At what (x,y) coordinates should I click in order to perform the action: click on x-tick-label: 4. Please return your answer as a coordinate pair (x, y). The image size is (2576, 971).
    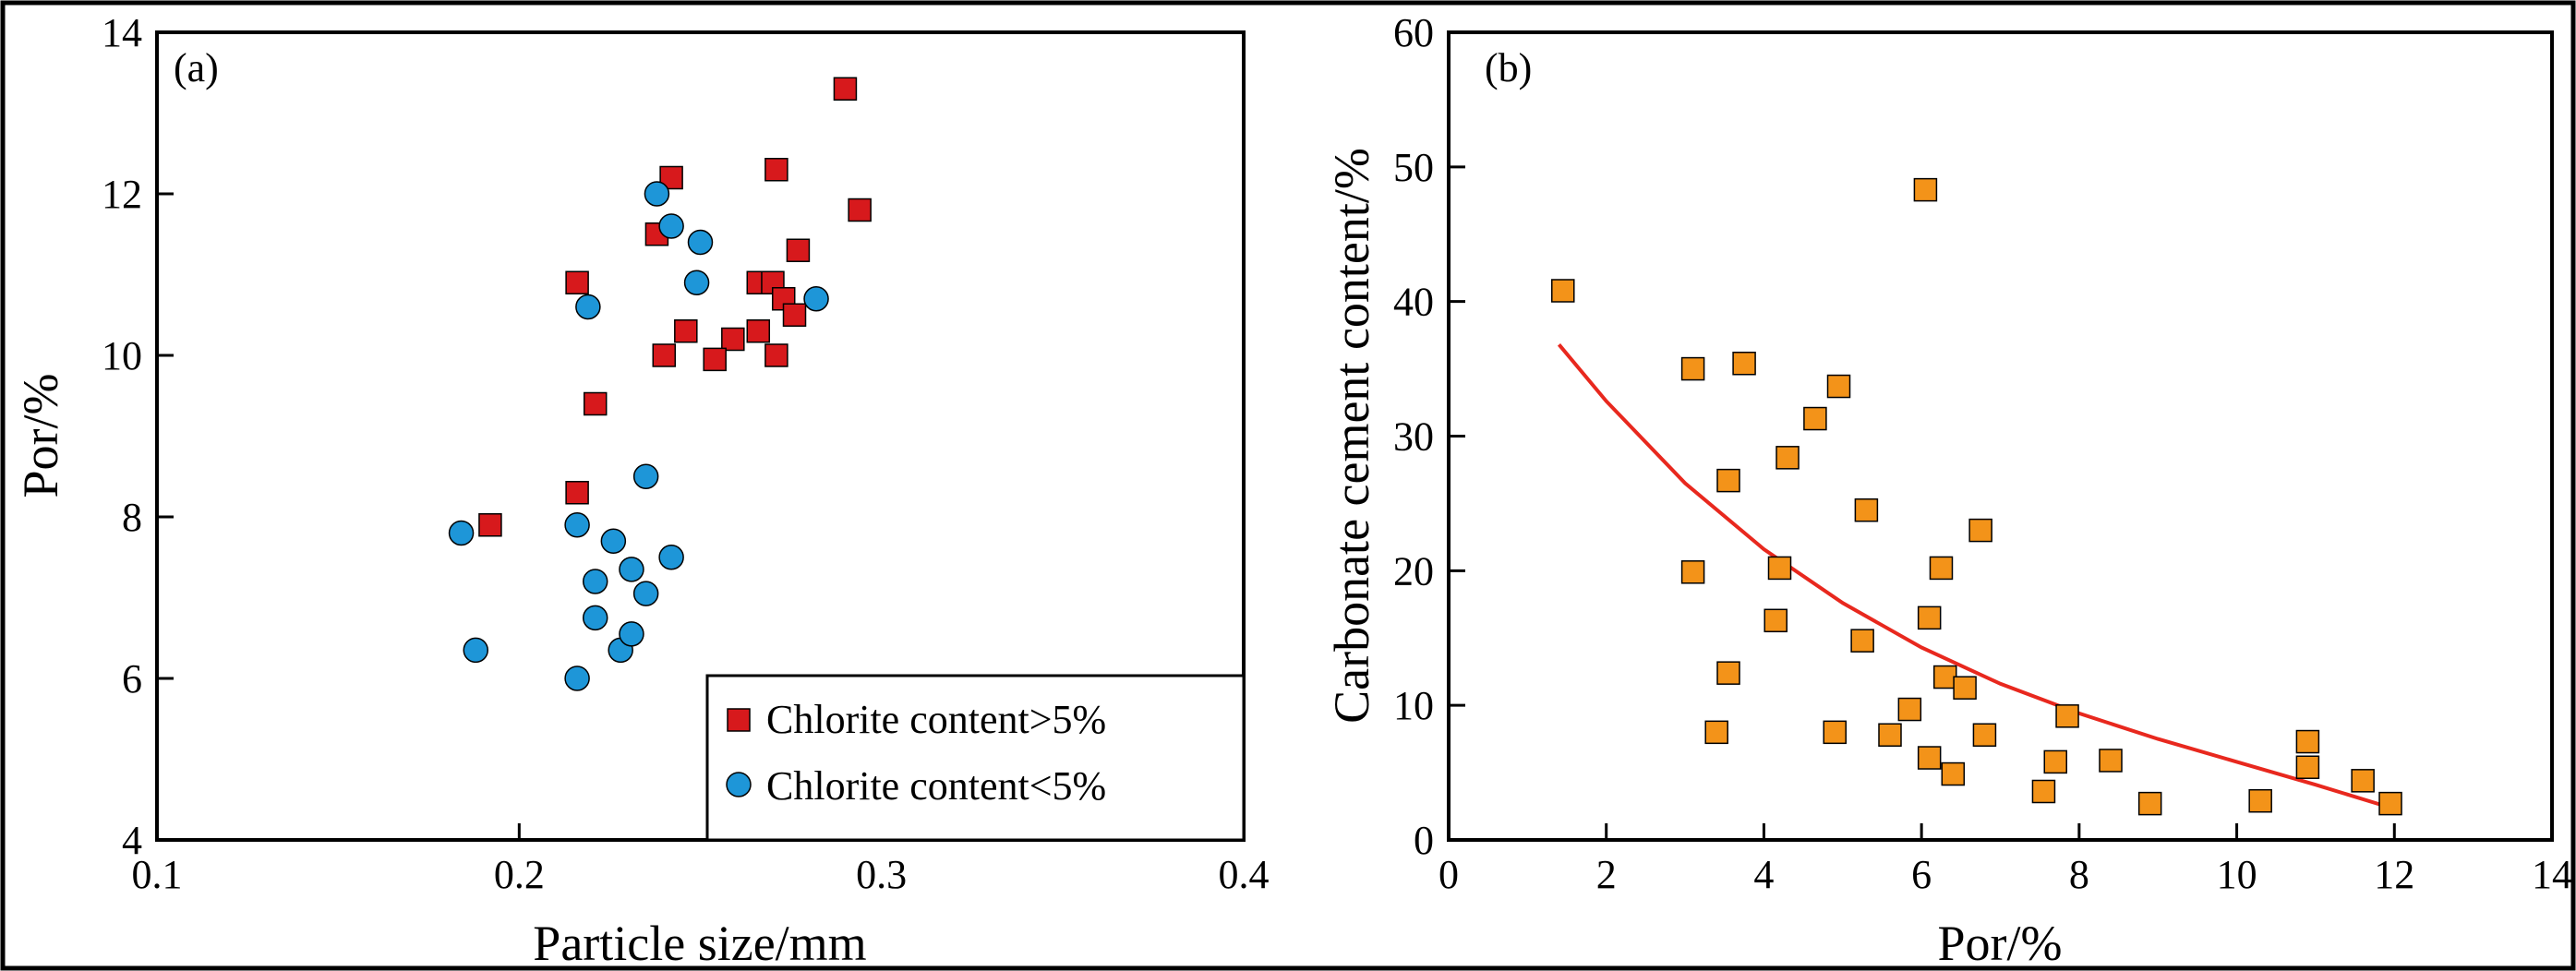
    Looking at the image, I should click on (1763, 874).